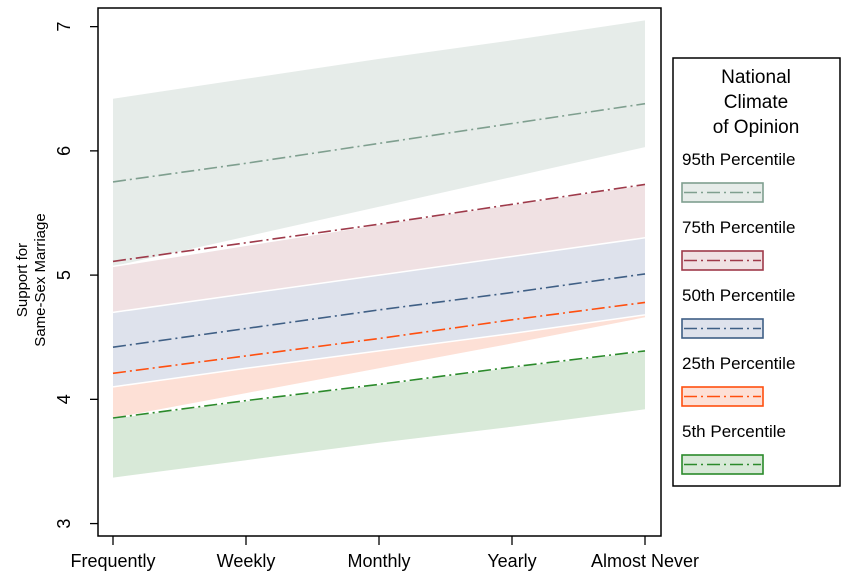  What do you see at coordinates (738, 295) in the screenshot?
I see `legend-label-2: 50th Percentile` at bounding box center [738, 295].